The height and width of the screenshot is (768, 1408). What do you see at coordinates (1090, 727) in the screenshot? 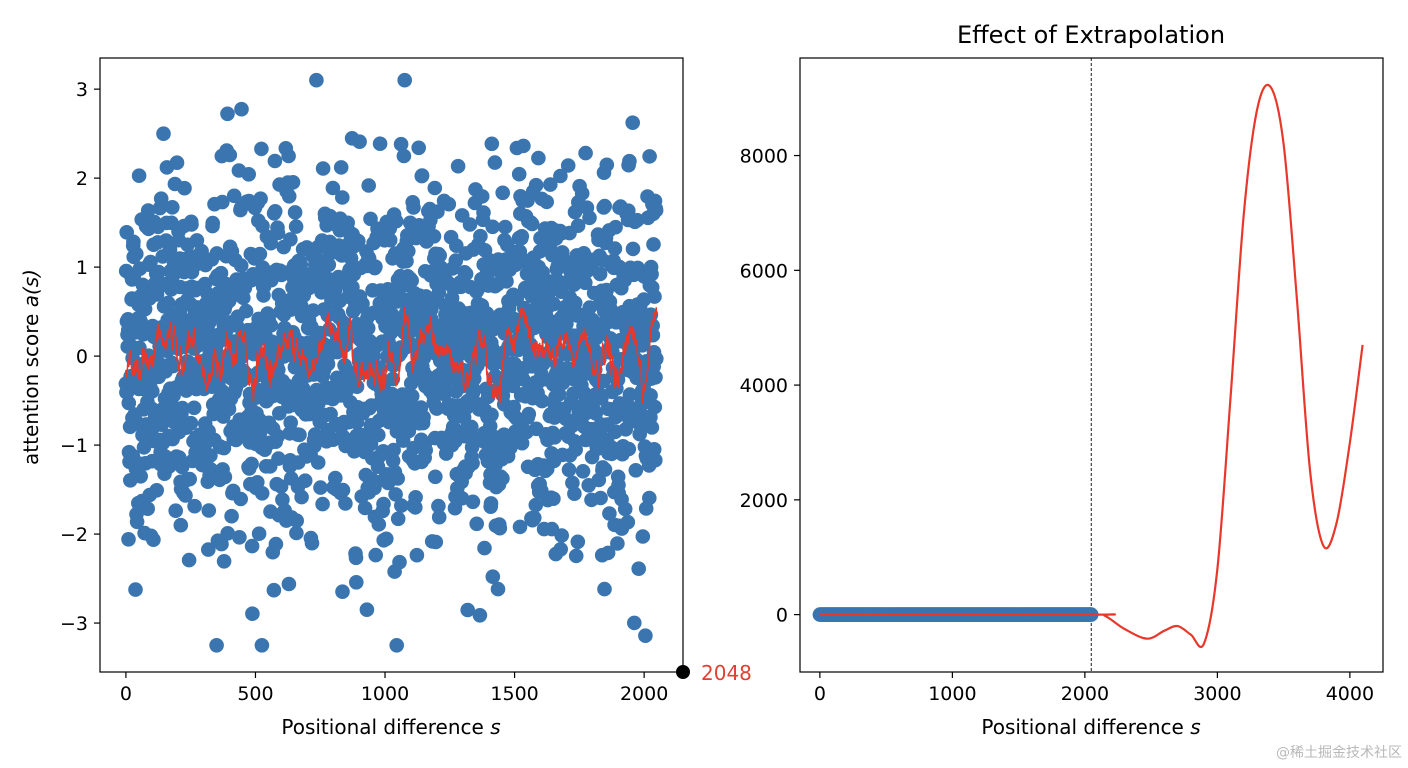
I see `right-x-axis-label: Positional difference s` at bounding box center [1090, 727].